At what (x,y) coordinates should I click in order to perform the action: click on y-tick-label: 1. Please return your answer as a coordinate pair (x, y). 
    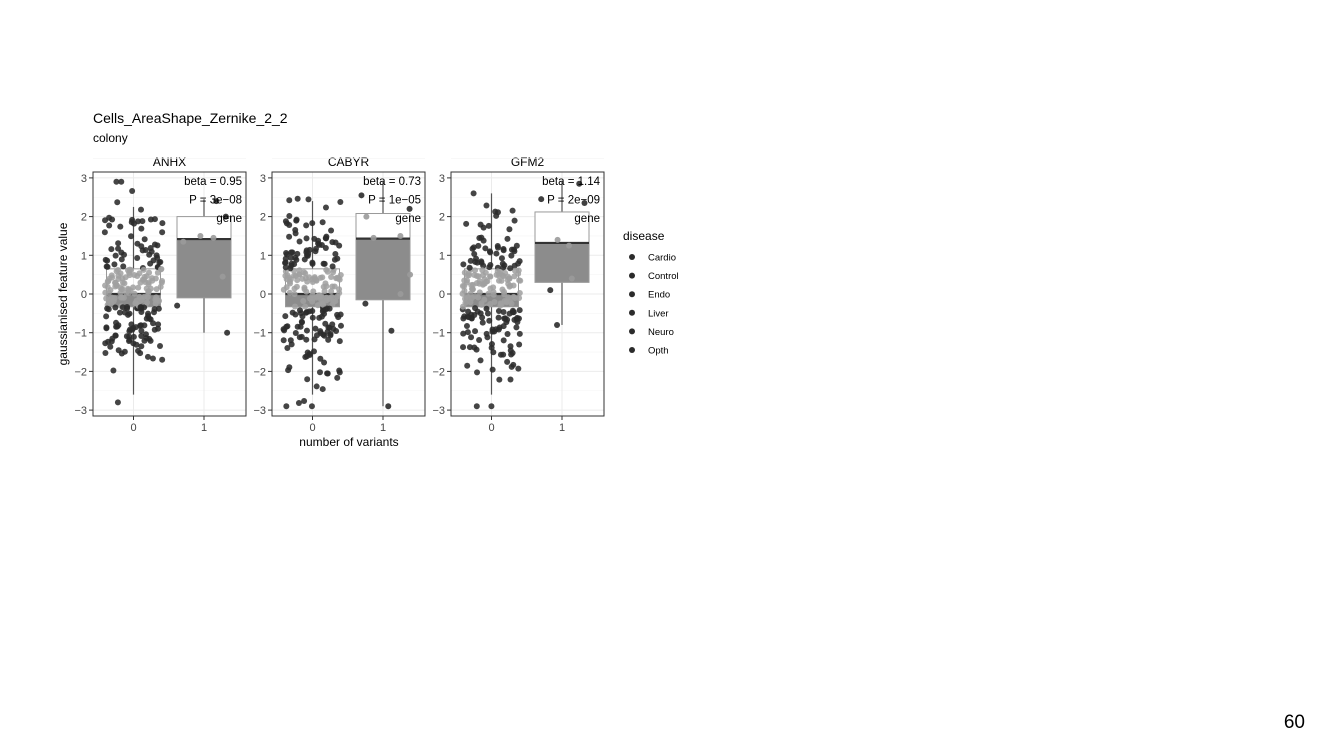
    Looking at the image, I should click on (442, 256).